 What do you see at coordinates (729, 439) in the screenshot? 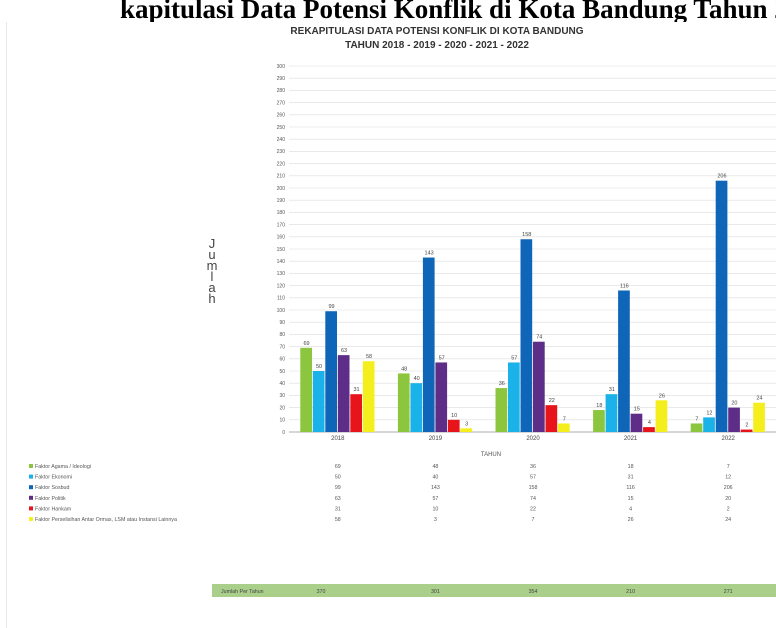
I see `x-tick-label: 2022` at bounding box center [729, 439].